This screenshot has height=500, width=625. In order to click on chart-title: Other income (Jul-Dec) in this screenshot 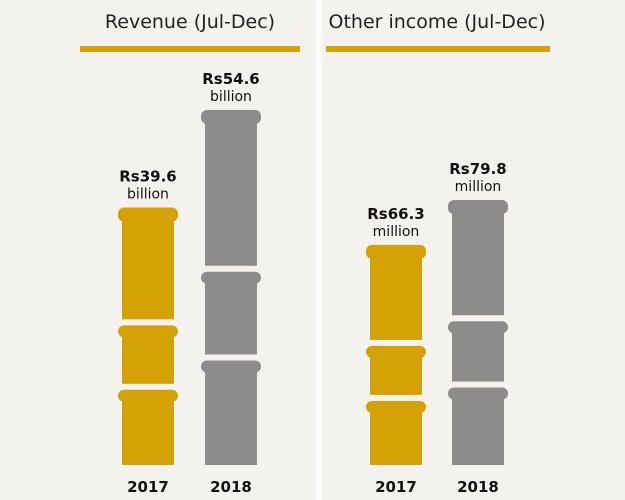, I will do `click(437, 22)`.